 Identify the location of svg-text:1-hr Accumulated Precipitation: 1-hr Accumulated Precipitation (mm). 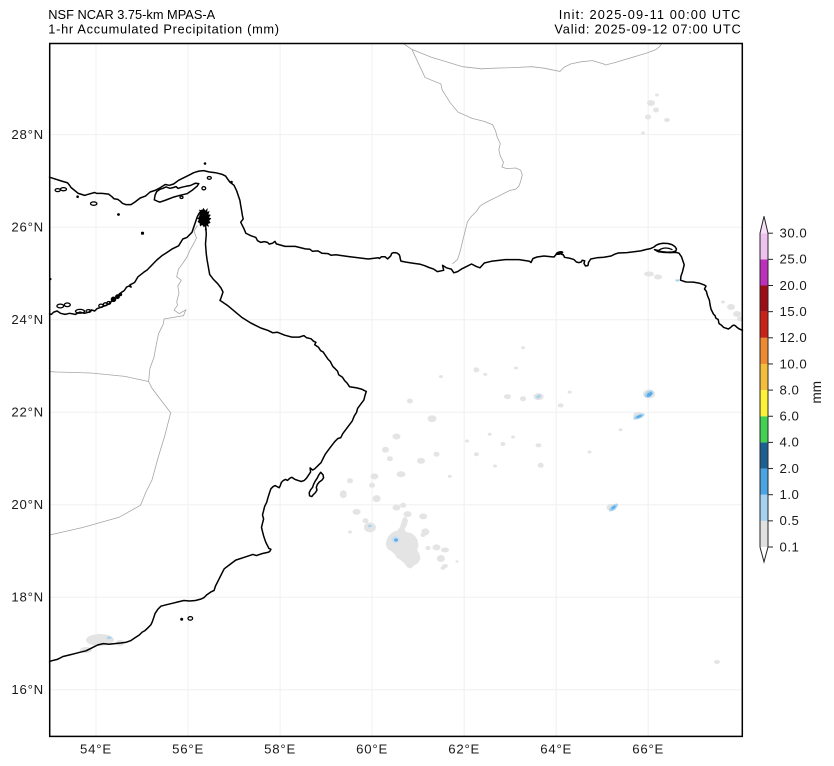
(163, 29).